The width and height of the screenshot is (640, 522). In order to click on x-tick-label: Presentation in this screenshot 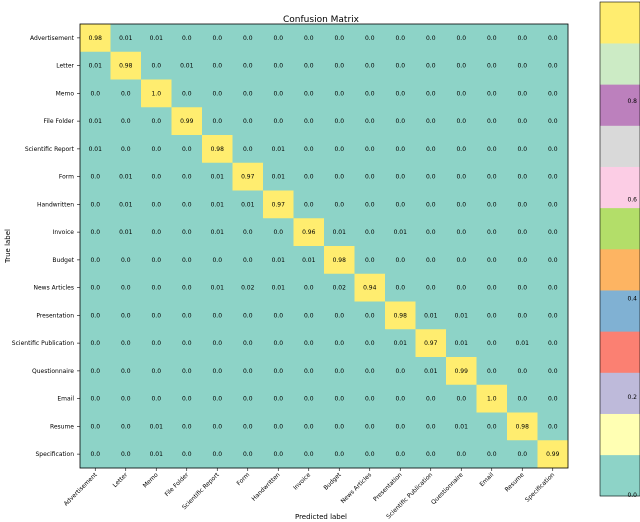, I will do `click(388, 487)`.